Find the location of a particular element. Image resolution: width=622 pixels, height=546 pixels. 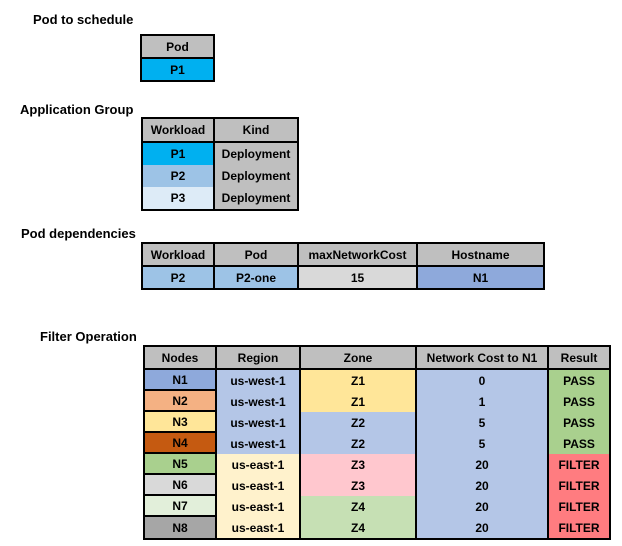

table-row: N2 us-west-1 Z1 1 PASS is located at coordinates (377, 401).